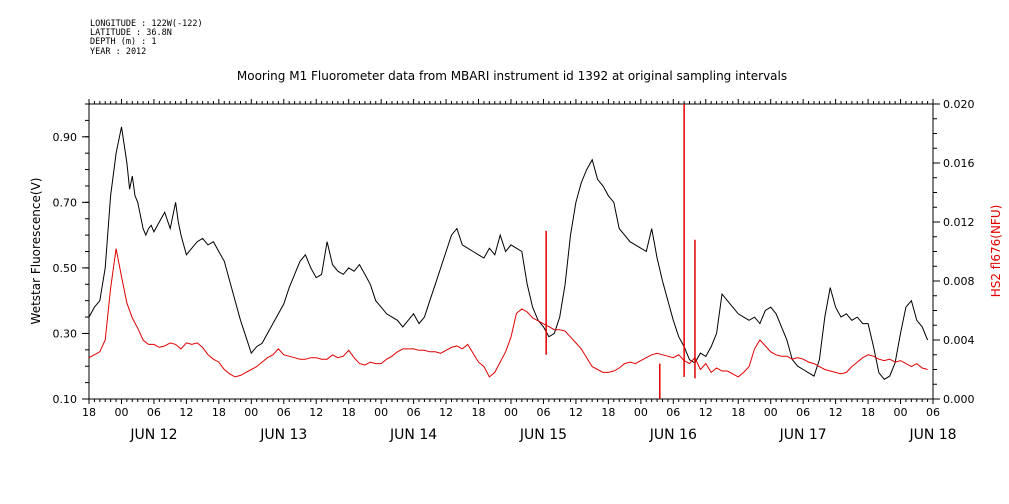 Image resolution: width=1009 pixels, height=504 pixels. I want to click on y-tick-label-left: 0.10, so click(65, 399).